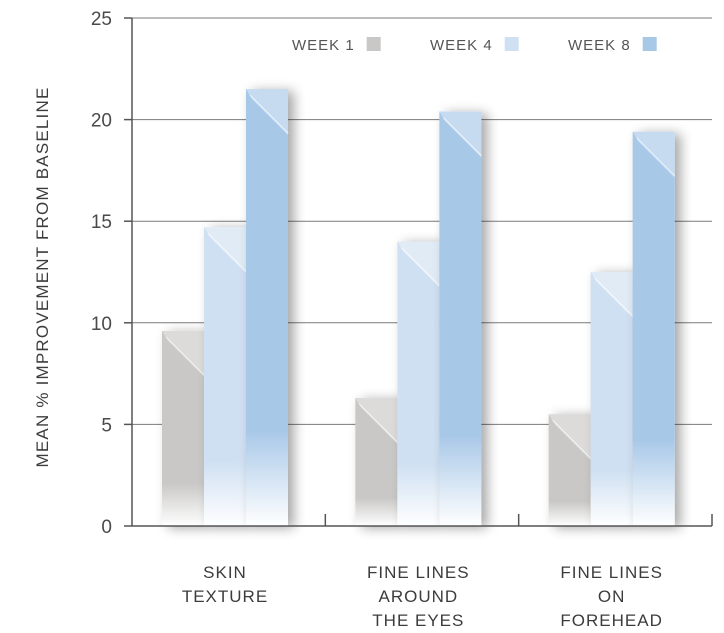 This screenshot has width=724, height=633. I want to click on bar-group-fine-lines-on-forehead, so click(612, 329).